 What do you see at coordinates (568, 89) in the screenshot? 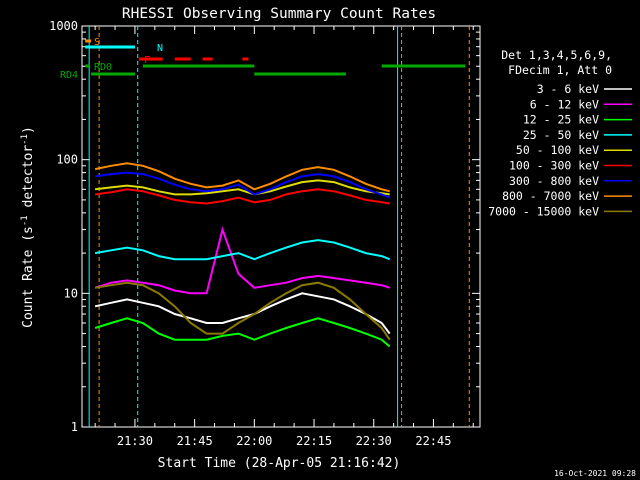
I see `legend-label: 3 - 6 keV` at bounding box center [568, 89].